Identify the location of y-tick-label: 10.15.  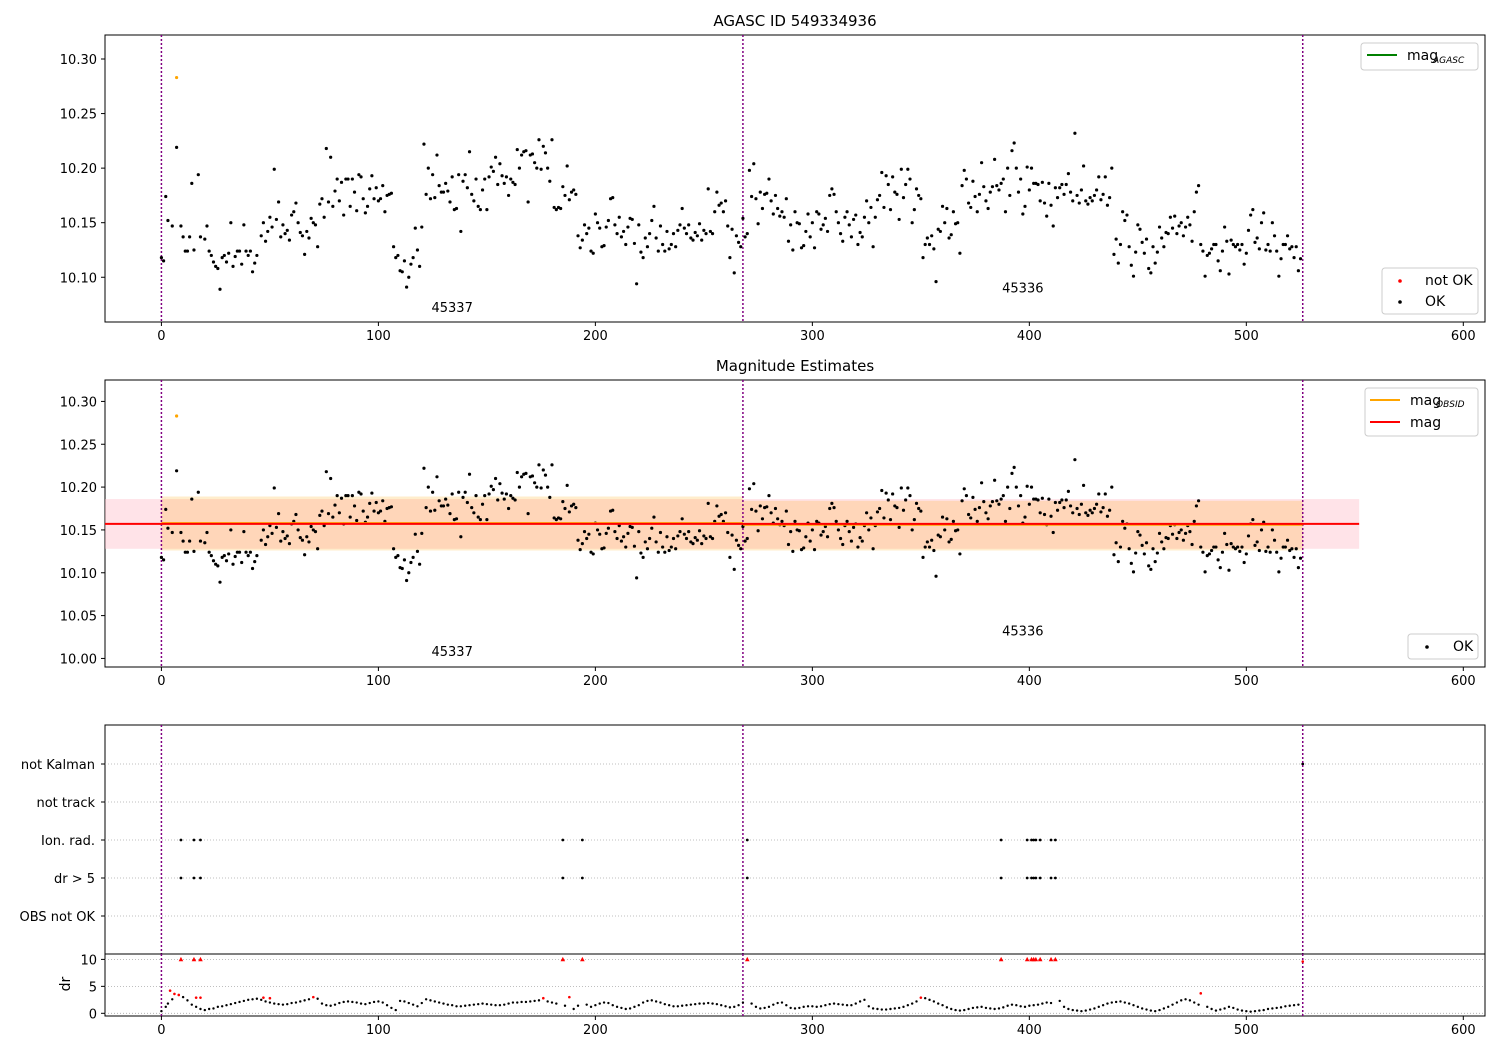
(78, 224).